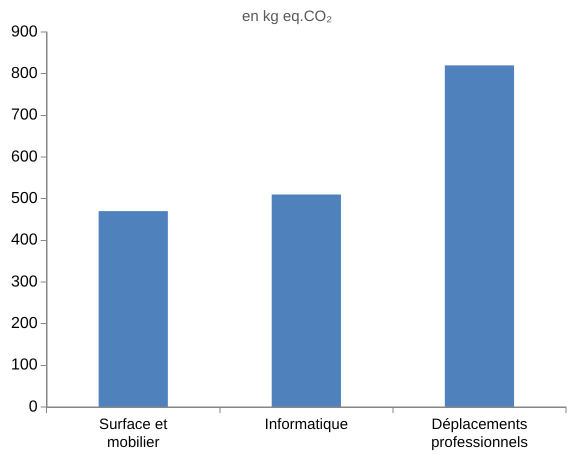 This screenshot has width=584, height=463. What do you see at coordinates (24, 31) in the screenshot?
I see `y-tick-label: 900` at bounding box center [24, 31].